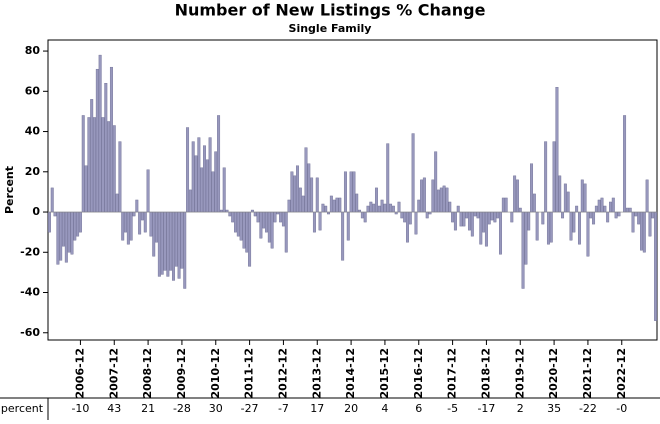 The width and height of the screenshot is (660, 424). Describe the element at coordinates (30, 292) in the screenshot. I see `y-tick-label: -40` at that location.